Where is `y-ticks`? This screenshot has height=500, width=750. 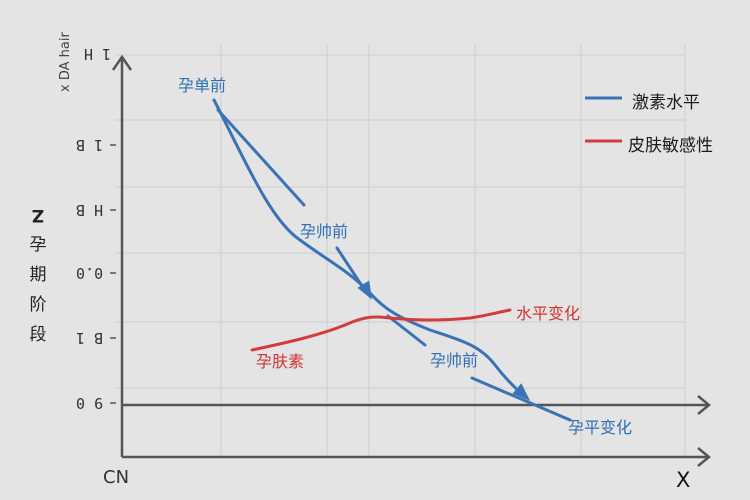
y-ticks is located at coordinates (113, 274).